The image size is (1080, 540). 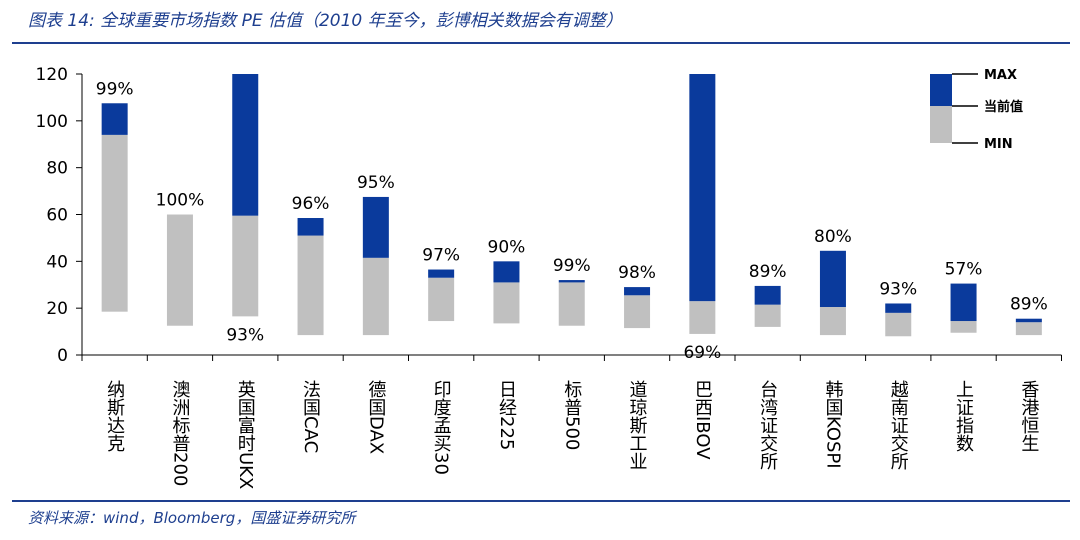 What do you see at coordinates (998, 144) in the screenshot?
I see `legend-label: MIN` at bounding box center [998, 144].